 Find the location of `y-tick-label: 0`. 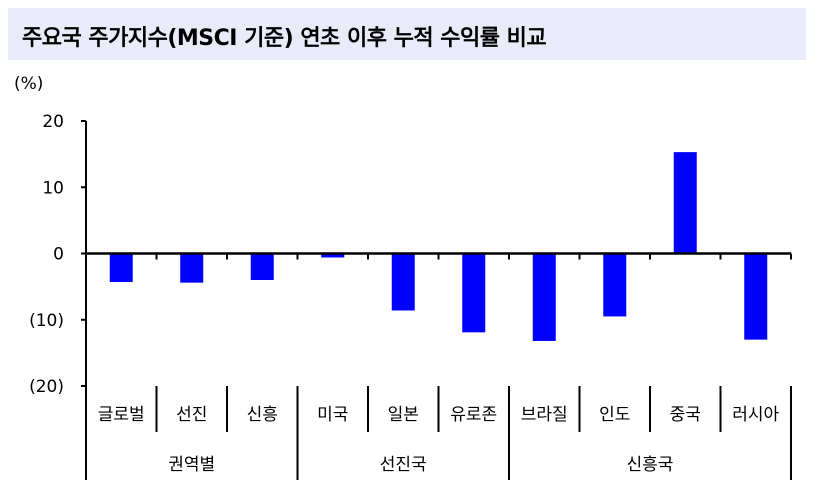

y-tick-label: 0 is located at coordinates (58, 255).